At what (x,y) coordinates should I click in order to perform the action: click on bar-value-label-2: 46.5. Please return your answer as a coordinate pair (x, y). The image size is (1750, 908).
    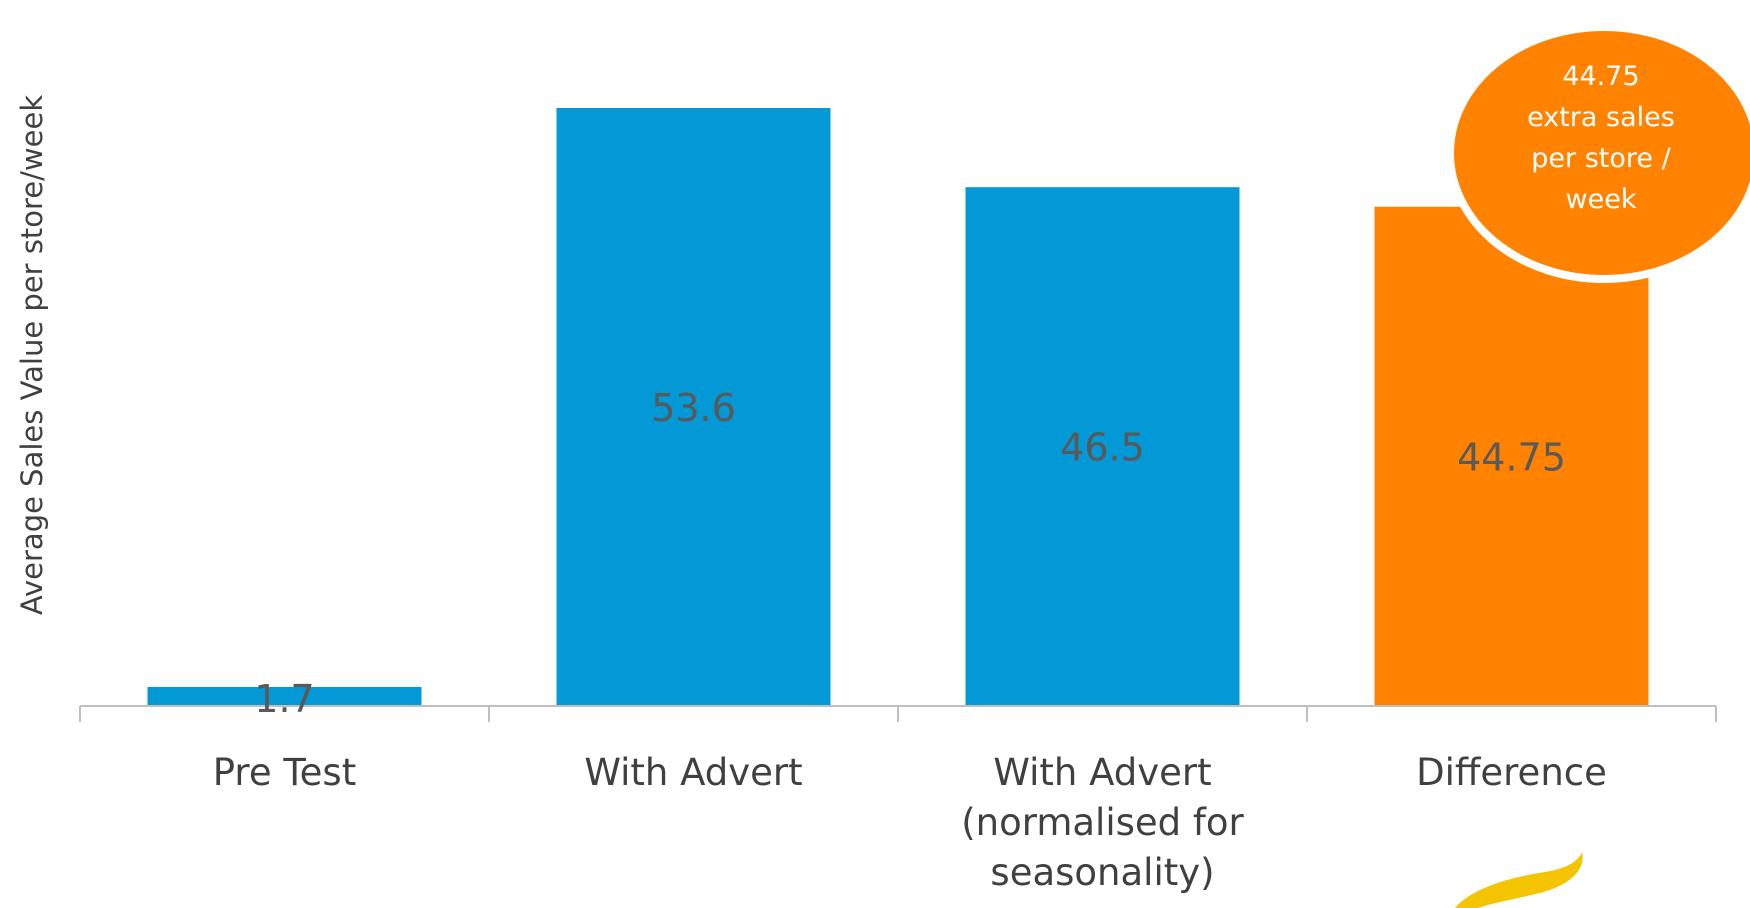
    Looking at the image, I should click on (1102, 448).